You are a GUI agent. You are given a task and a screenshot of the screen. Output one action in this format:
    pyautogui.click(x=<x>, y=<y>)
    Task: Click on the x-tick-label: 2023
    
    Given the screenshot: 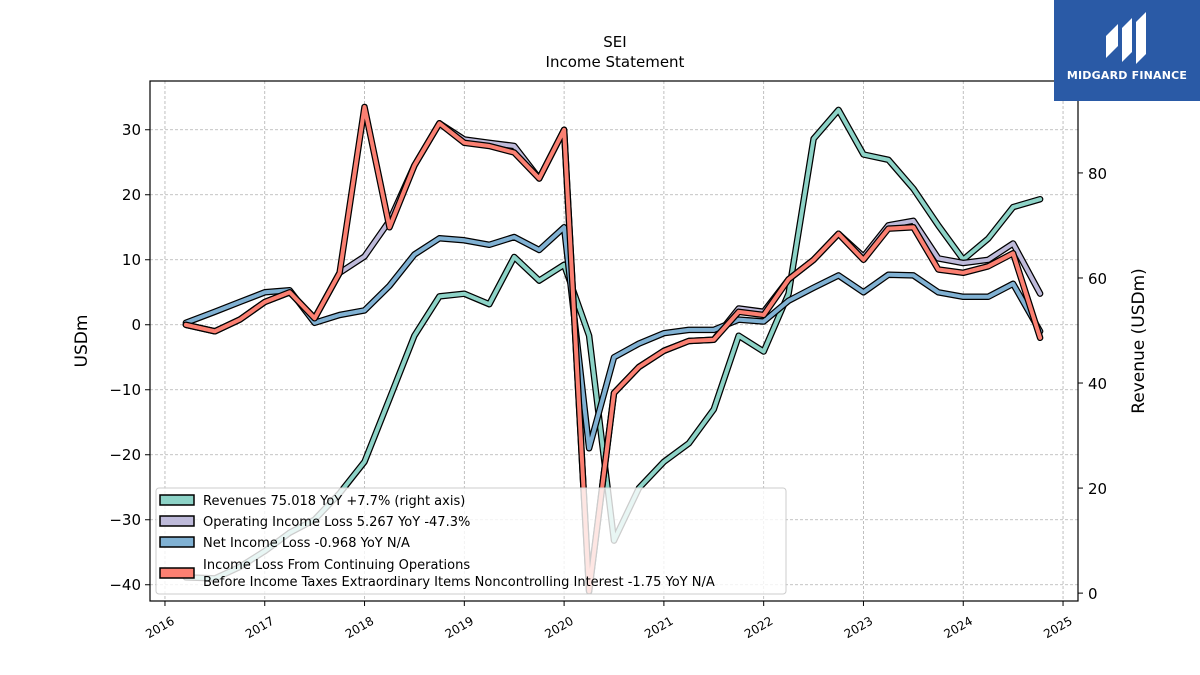 What is the action you would take?
    pyautogui.click(x=858, y=627)
    